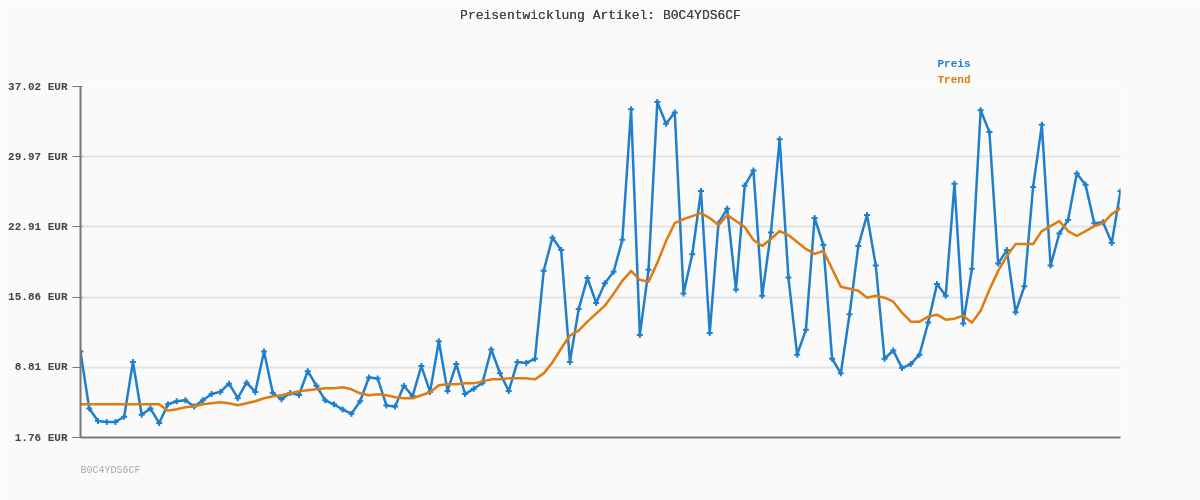 The height and width of the screenshot is (500, 1200). Describe the element at coordinates (38, 156) in the screenshot. I see `y-tick-label: 29.97 EUR` at that location.